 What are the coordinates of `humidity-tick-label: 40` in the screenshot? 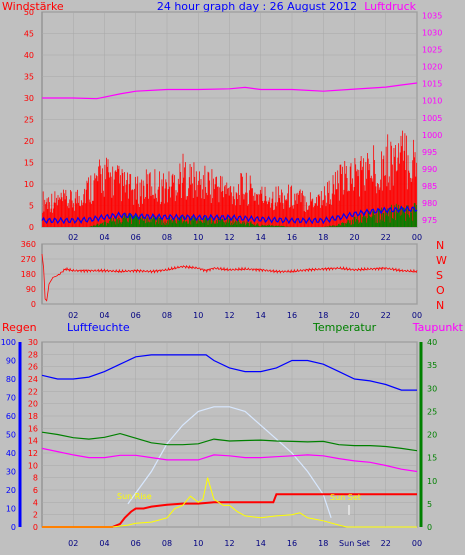 It's located at (11, 453).